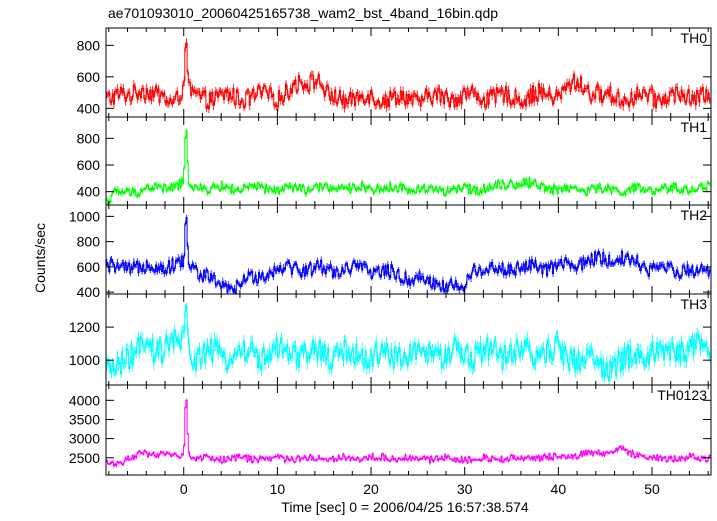 The image size is (717, 521). What do you see at coordinates (465, 489) in the screenshot?
I see `x-tick-label: 30` at bounding box center [465, 489].